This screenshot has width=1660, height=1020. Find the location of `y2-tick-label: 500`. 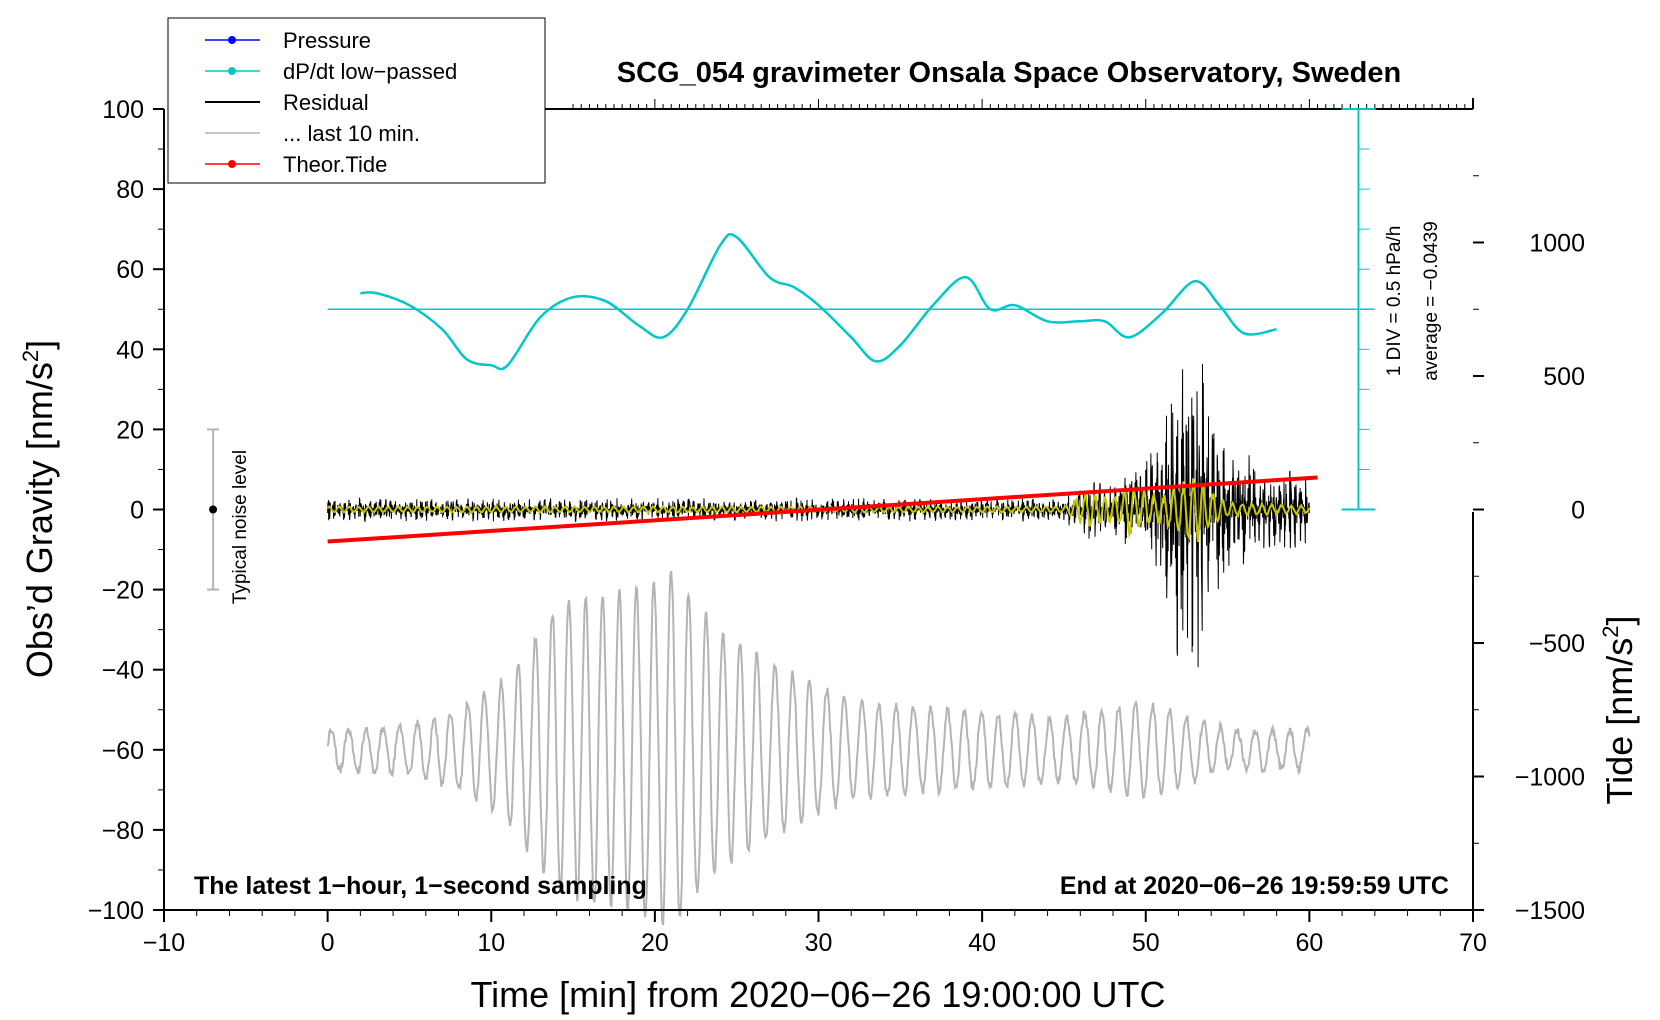

y2-tick-label: 500 is located at coordinates (1564, 377).